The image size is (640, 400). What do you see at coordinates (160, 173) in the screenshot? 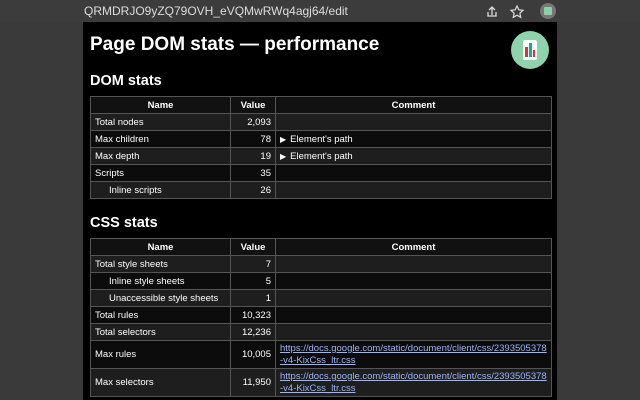
I see `name-cell: Scripts` at bounding box center [160, 173].